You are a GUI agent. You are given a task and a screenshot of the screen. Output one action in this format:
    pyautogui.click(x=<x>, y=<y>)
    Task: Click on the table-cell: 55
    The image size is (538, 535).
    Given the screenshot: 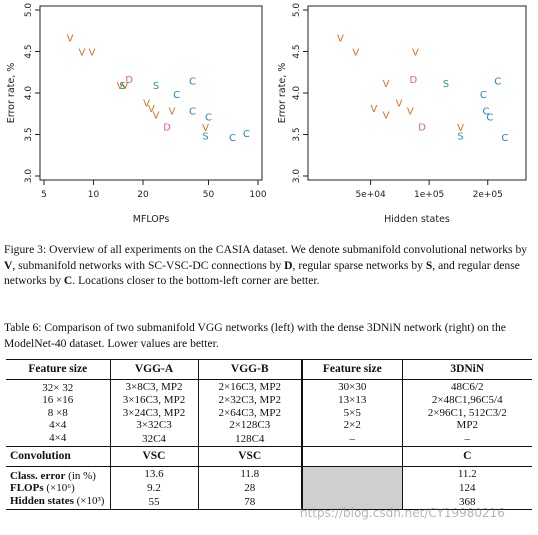 What is the action you would take?
    pyautogui.click(x=153, y=502)
    